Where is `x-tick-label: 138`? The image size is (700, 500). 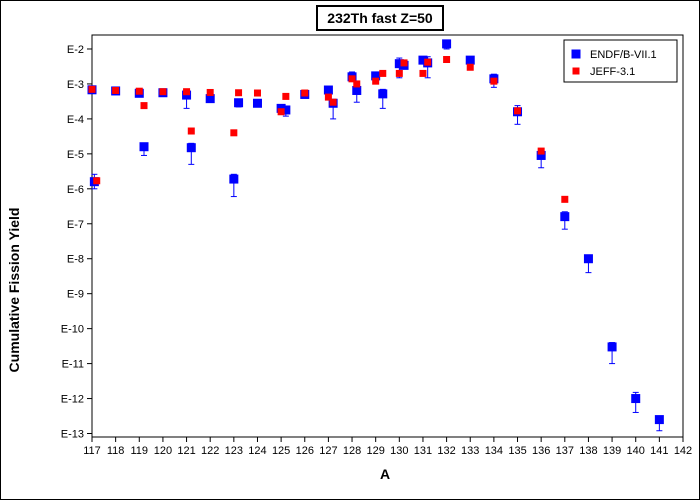
x-tick-label: 138 is located at coordinates (588, 451).